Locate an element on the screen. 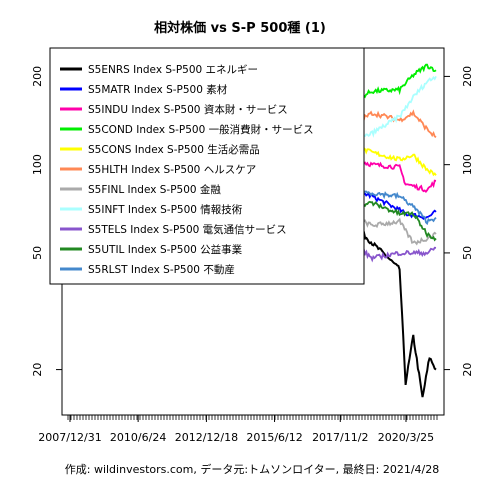 This screenshot has width=480, height=480. y-tick-label-right: 200 is located at coordinates (467, 76).